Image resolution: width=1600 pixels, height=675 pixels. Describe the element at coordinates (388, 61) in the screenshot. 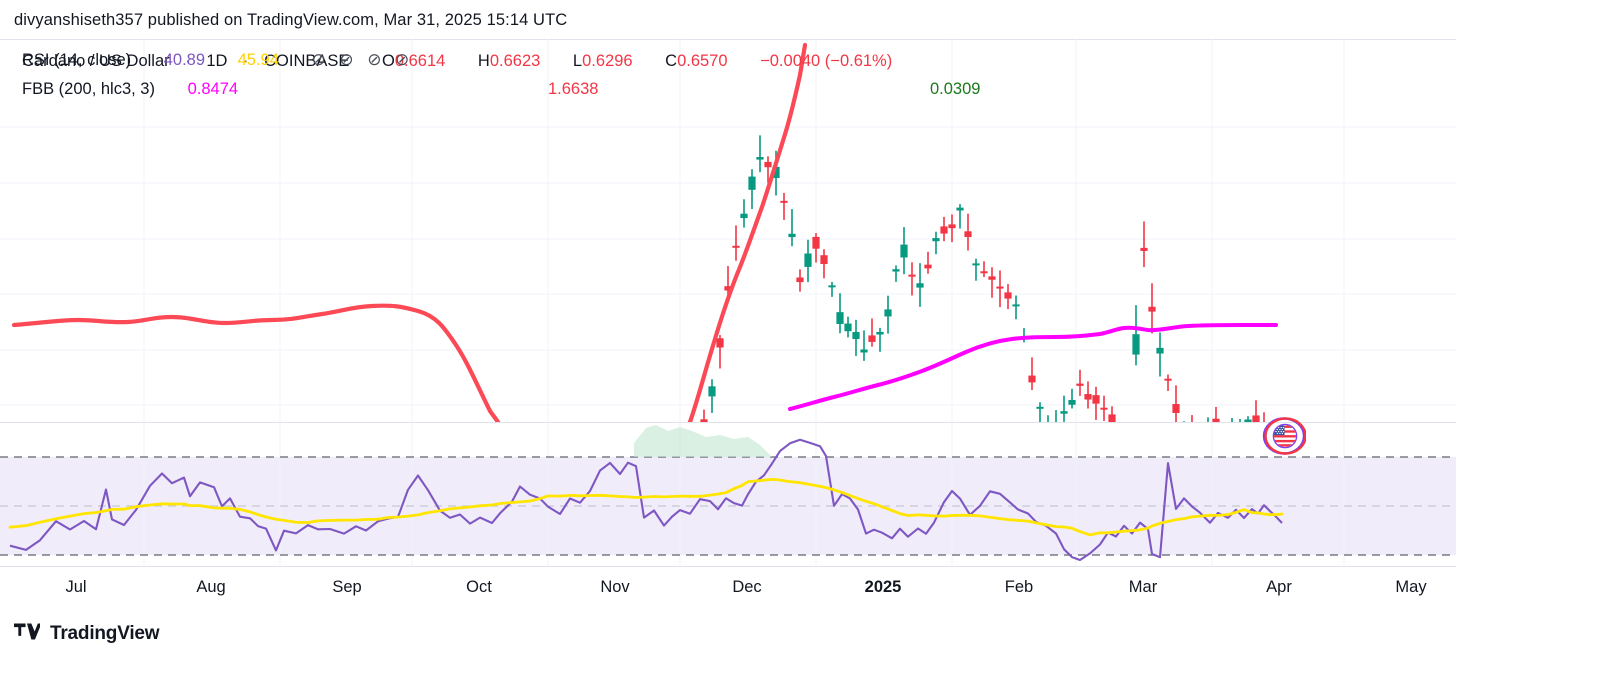

I see `ohlc-open-label: O` at that location.